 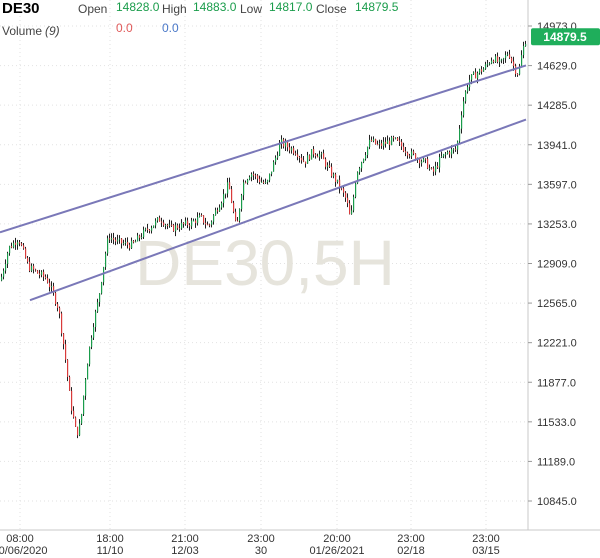 What do you see at coordinates (138, 7) in the screenshot?
I see `open-value: 14828.0` at bounding box center [138, 7].